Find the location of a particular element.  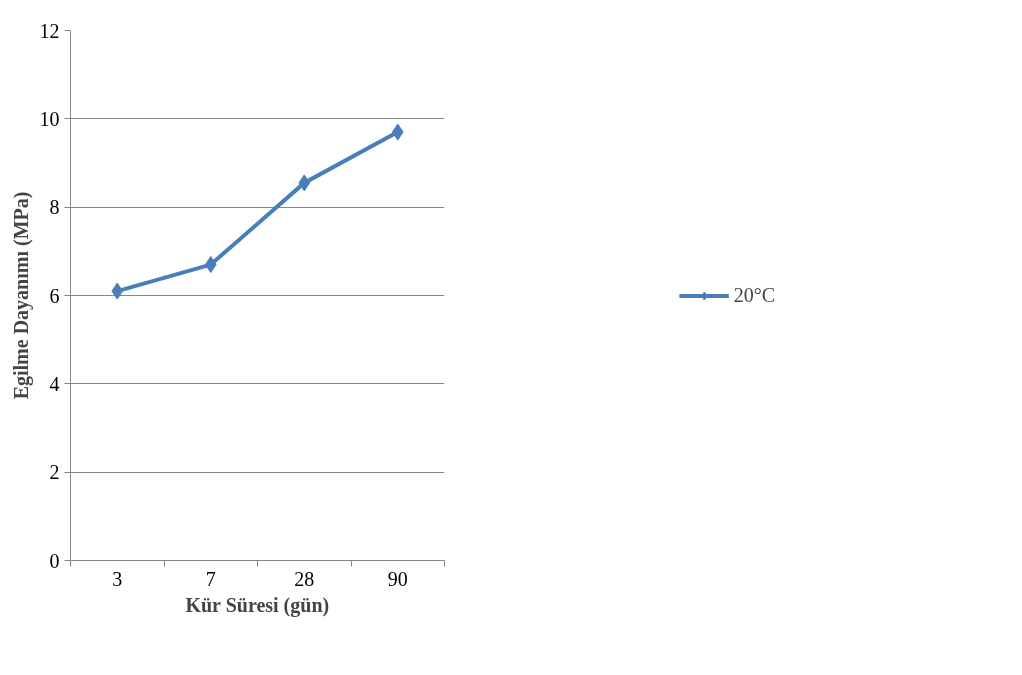

y-tick-label: 4 is located at coordinates (54, 383).